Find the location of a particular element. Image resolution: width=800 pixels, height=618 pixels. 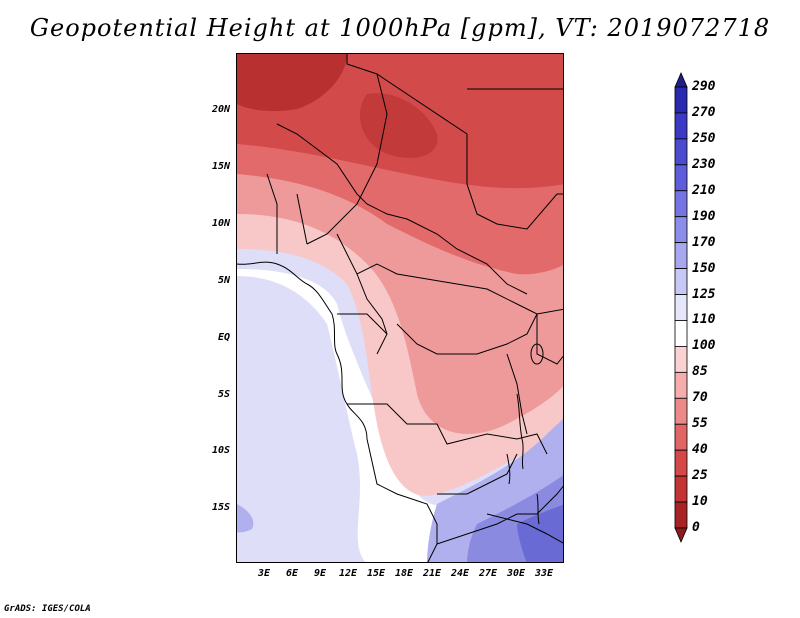

lakes is located at coordinates (525, 434).